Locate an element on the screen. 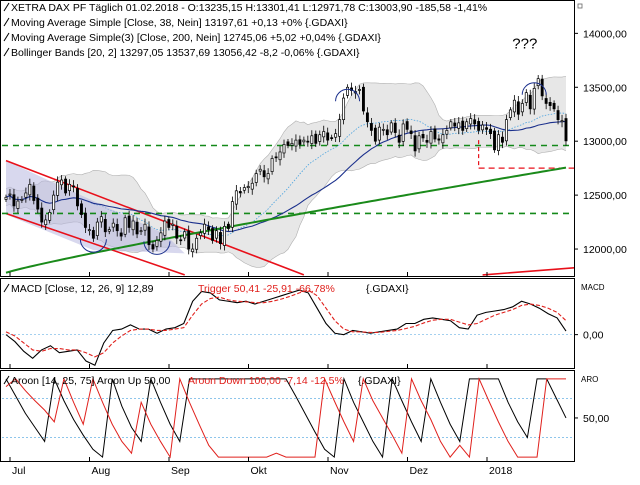 The width and height of the screenshot is (640, 485). trigger-line is located at coordinates (286, 323).